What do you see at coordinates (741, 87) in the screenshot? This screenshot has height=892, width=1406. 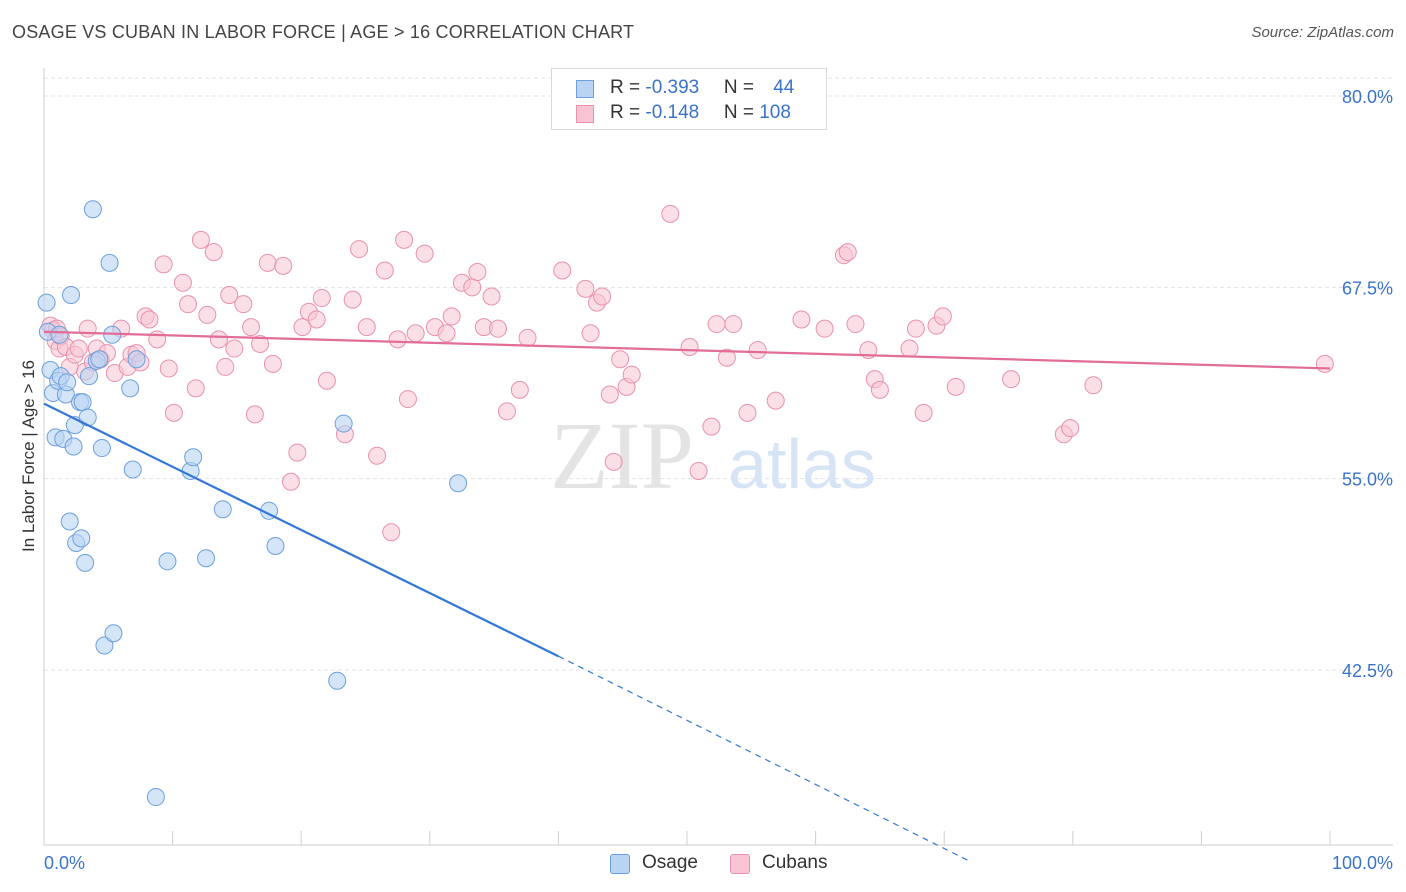 I see `legend-n-label: N =` at bounding box center [741, 87].